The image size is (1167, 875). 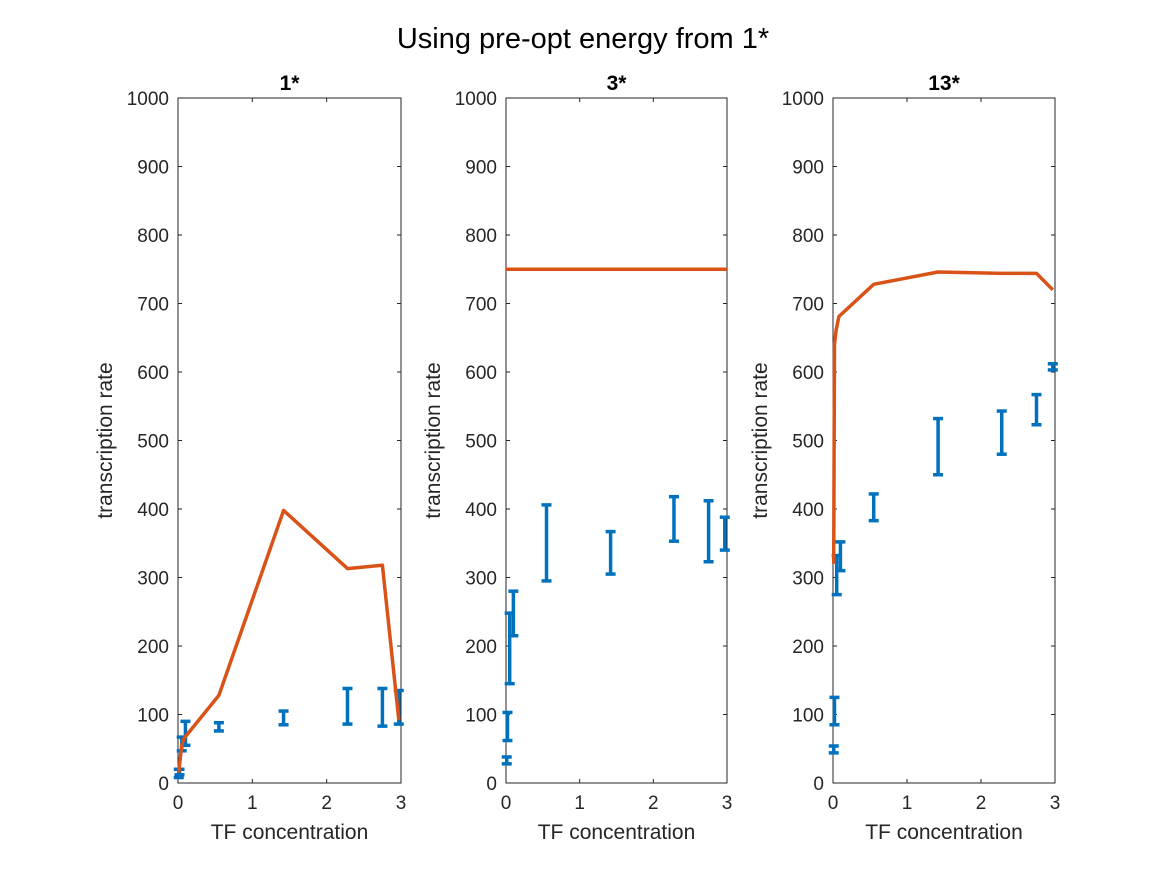 What do you see at coordinates (617, 83) in the screenshot?
I see `panel-title: 3*` at bounding box center [617, 83].